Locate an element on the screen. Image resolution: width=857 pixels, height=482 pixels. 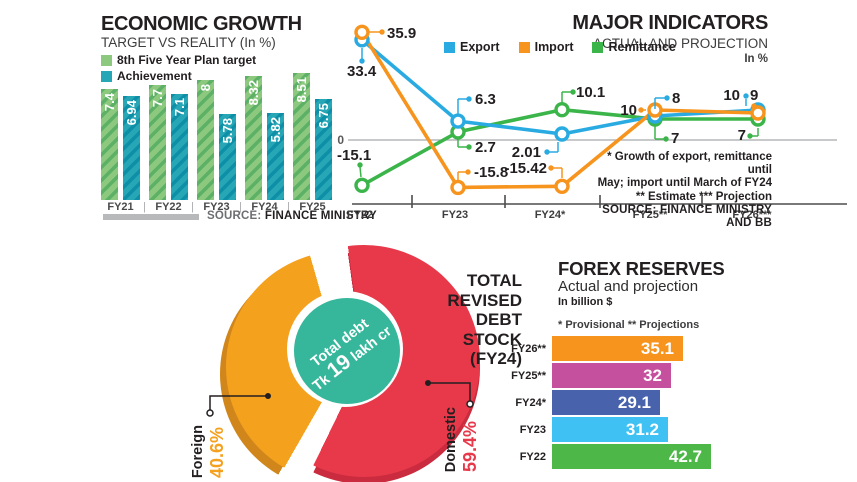
major-indicators-subtitle: ACTUAL AND PROJECTION is located at coordinates (680, 43).